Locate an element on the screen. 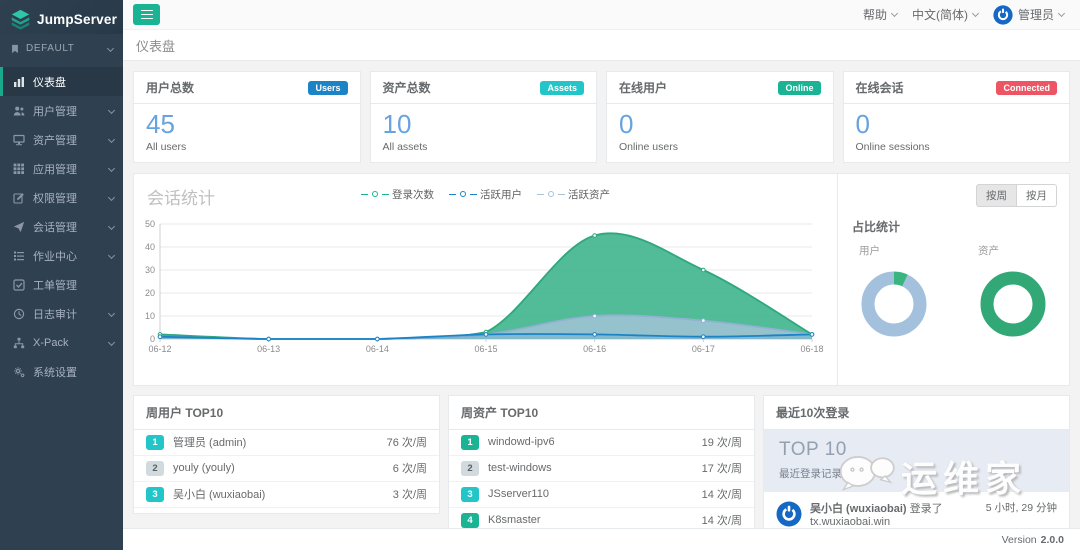  org-label: DEFAULT is located at coordinates (50, 48).